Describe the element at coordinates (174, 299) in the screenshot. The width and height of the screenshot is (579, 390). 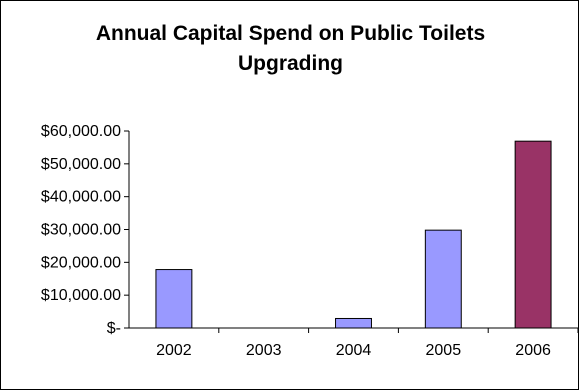
I see `bar-2002` at that location.